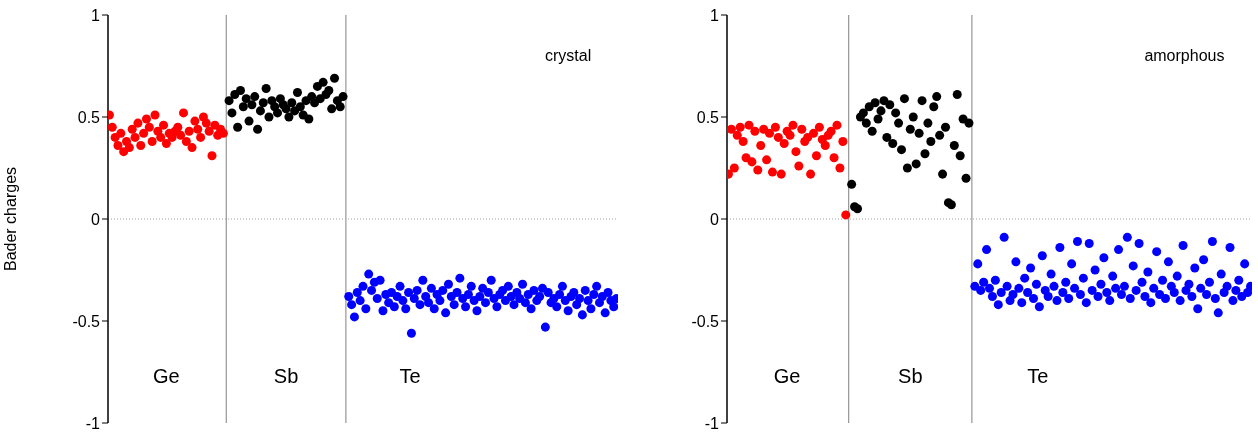  I want to click on annotation: Sb, so click(286, 376).